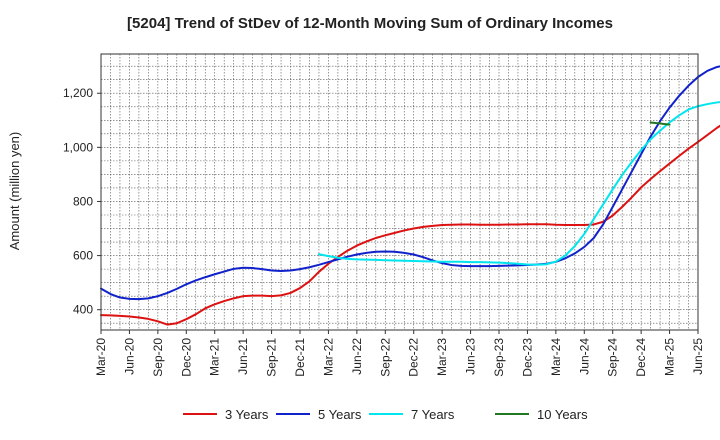  Describe the element at coordinates (186, 357) in the screenshot. I see `x-tick-label: Dec-20` at that location.